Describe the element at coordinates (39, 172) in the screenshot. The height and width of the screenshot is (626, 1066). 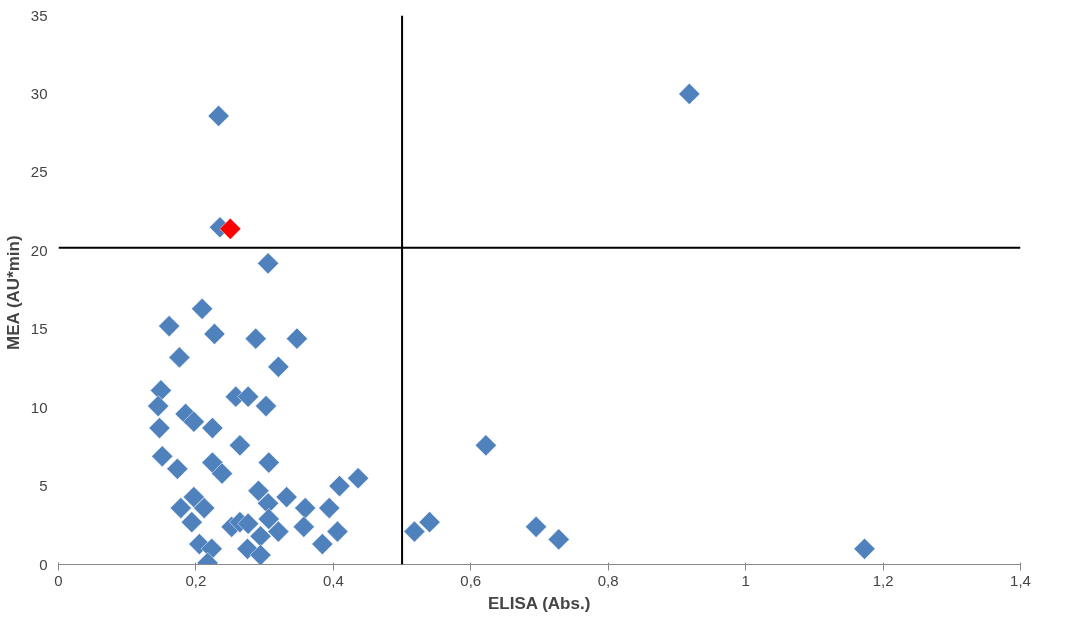
I see `y-tick-label: 25` at that location.